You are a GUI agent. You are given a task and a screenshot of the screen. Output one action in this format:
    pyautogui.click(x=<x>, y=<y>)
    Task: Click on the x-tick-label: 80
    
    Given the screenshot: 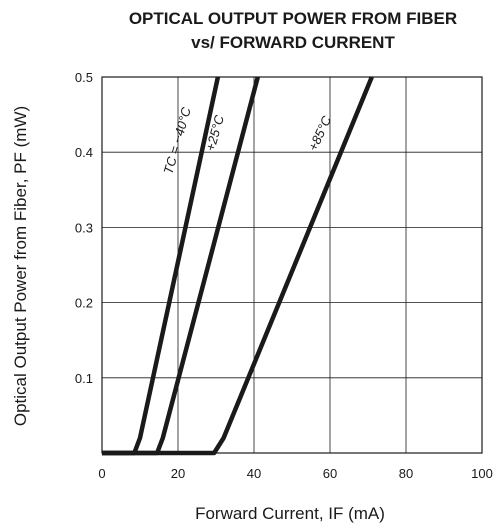 What is the action you would take?
    pyautogui.click(x=406, y=473)
    